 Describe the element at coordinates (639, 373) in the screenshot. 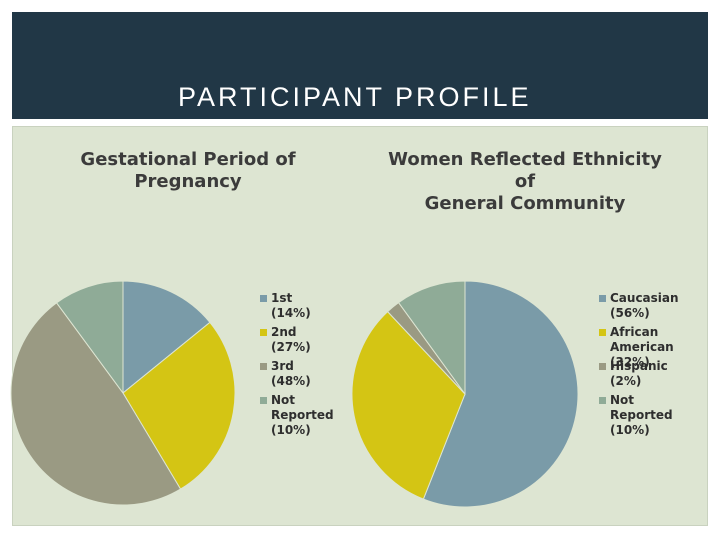

I see `chart2-legend-label: Hispanic (2%)` at that location.